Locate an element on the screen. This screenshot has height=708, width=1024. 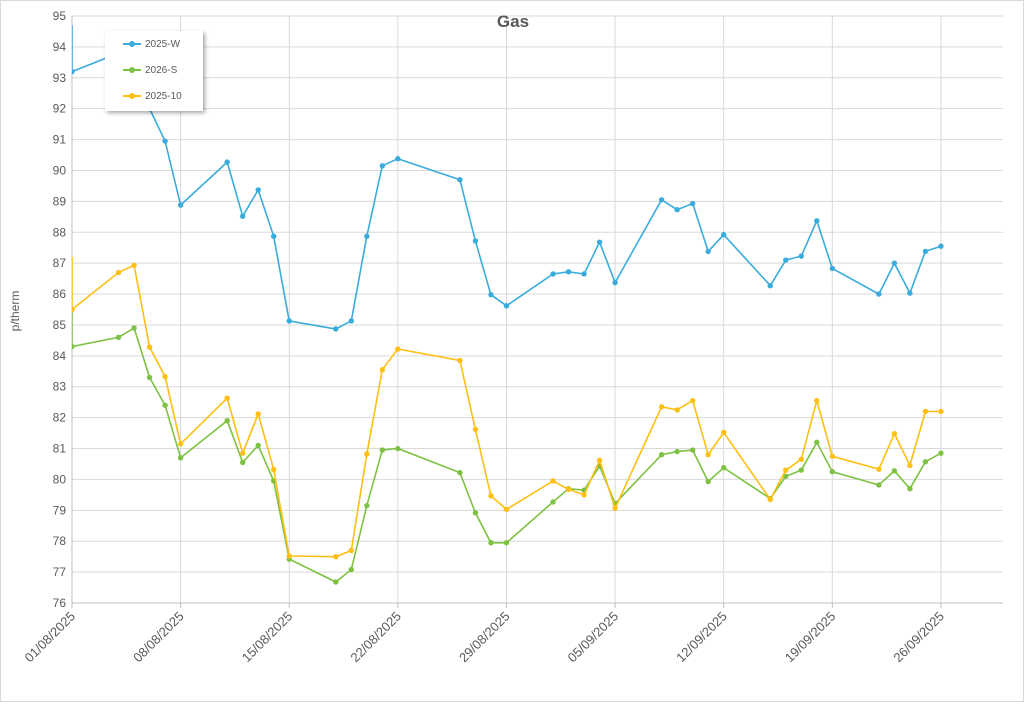
x-tick-label: 22/08/2025 is located at coordinates (375, 637).